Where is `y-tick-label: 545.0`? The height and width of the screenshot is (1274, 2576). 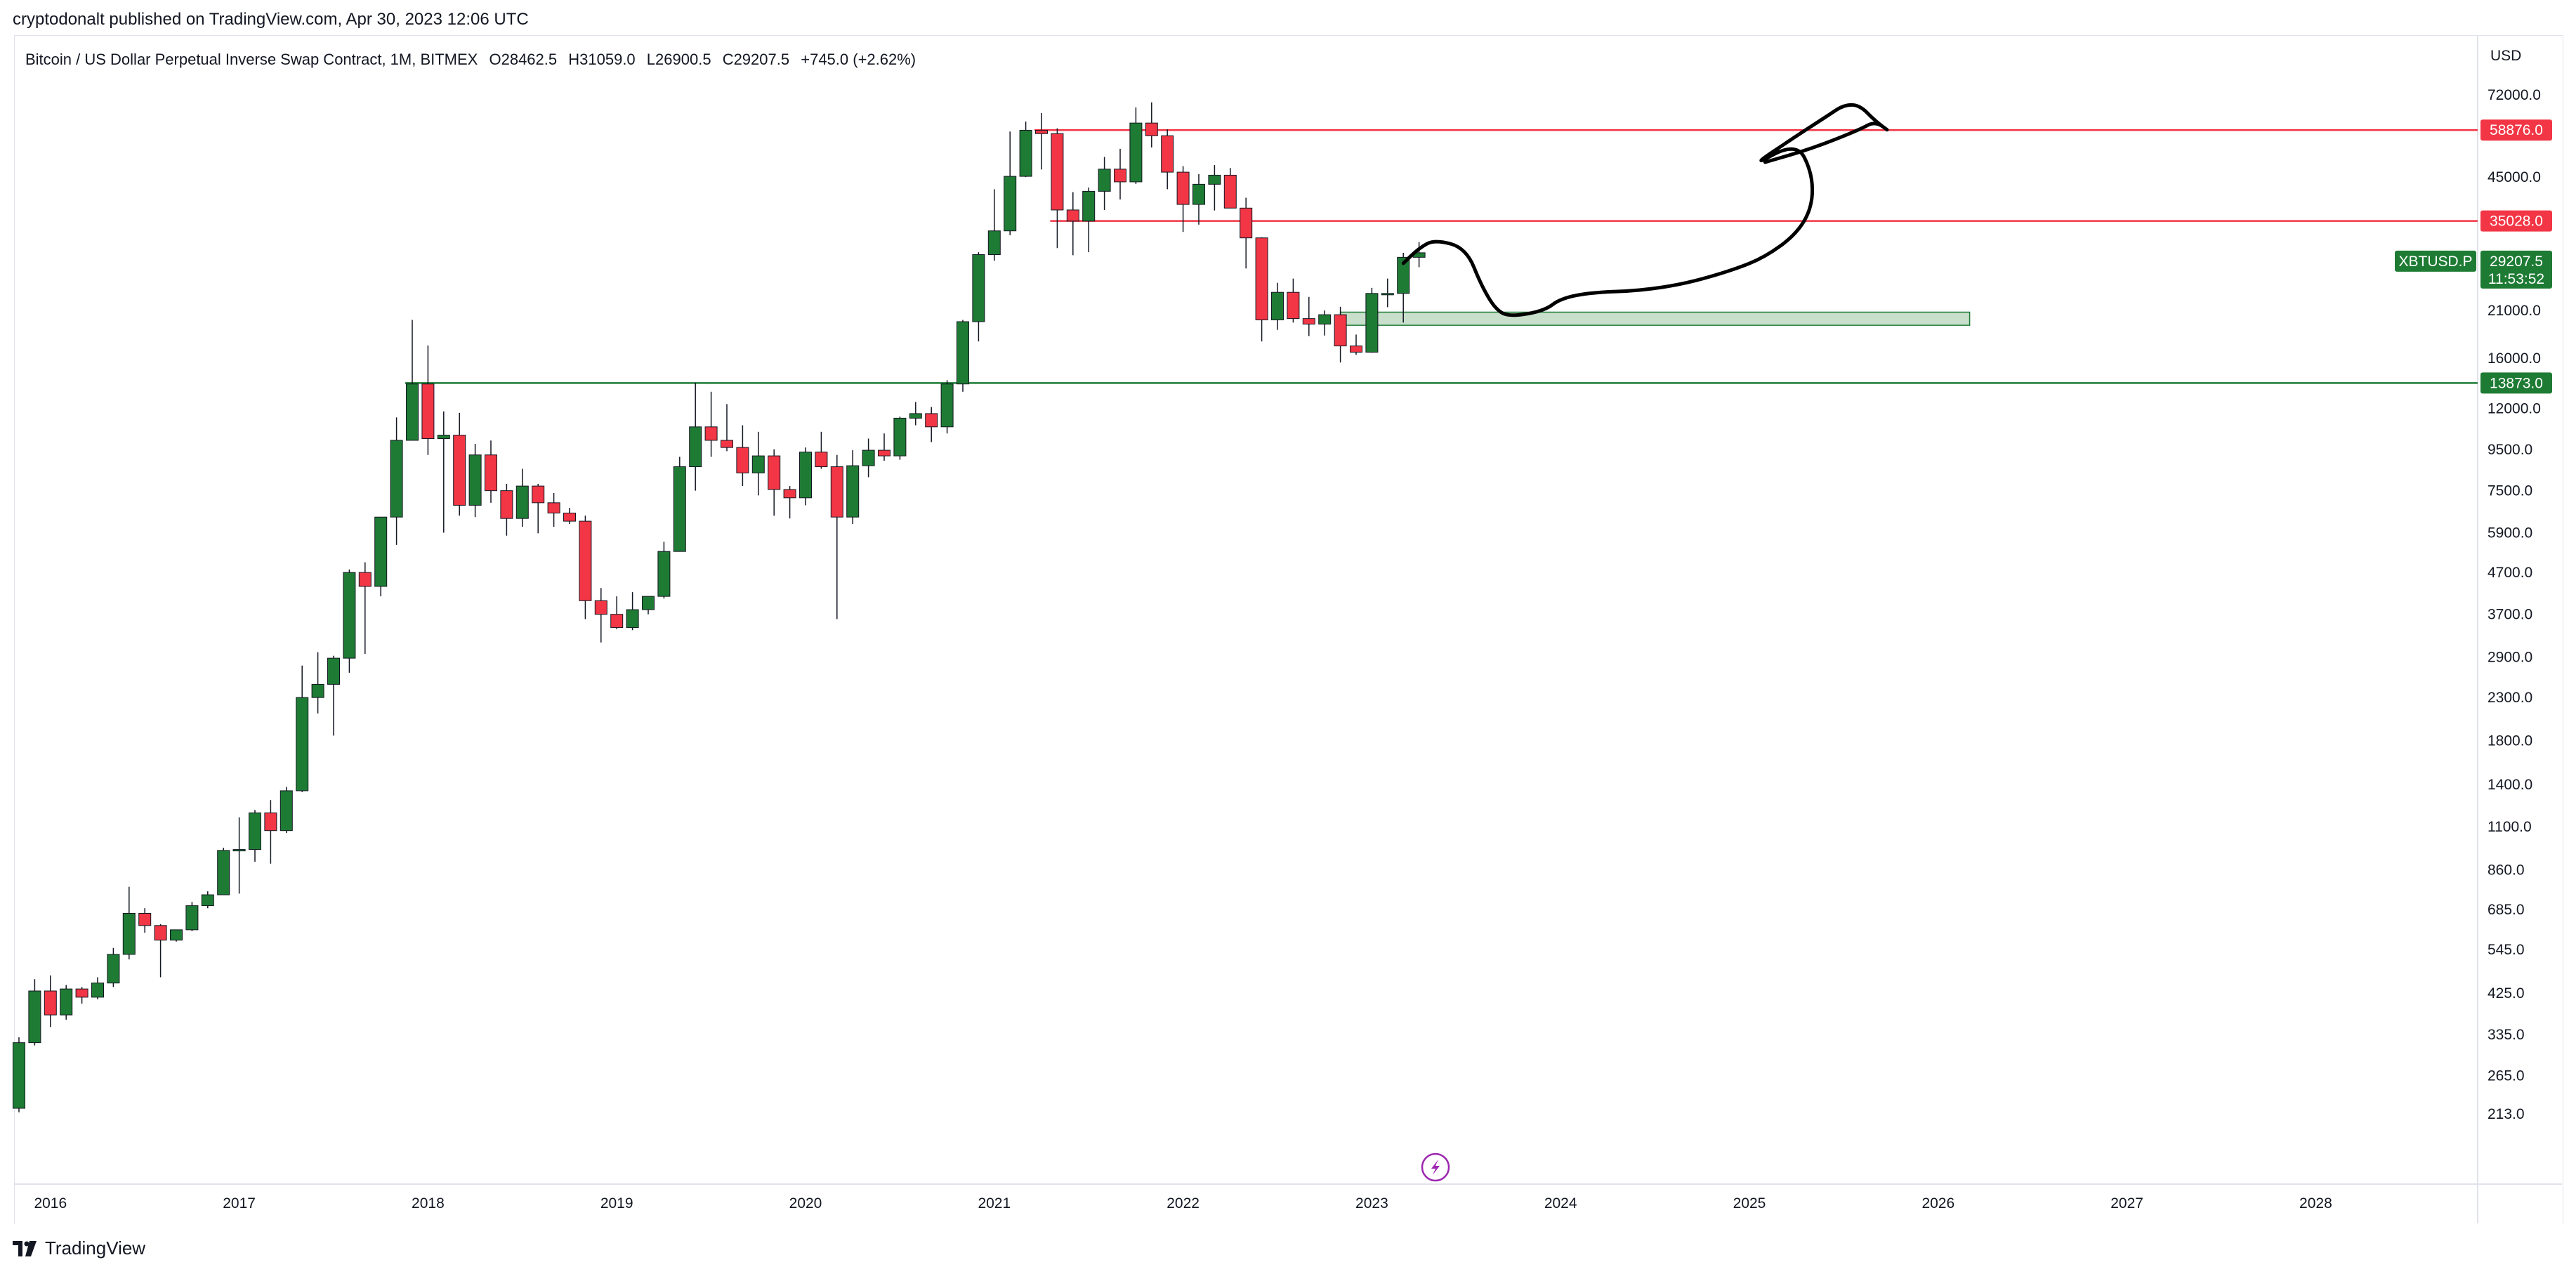 y-tick-label: 545.0 is located at coordinates (2506, 950).